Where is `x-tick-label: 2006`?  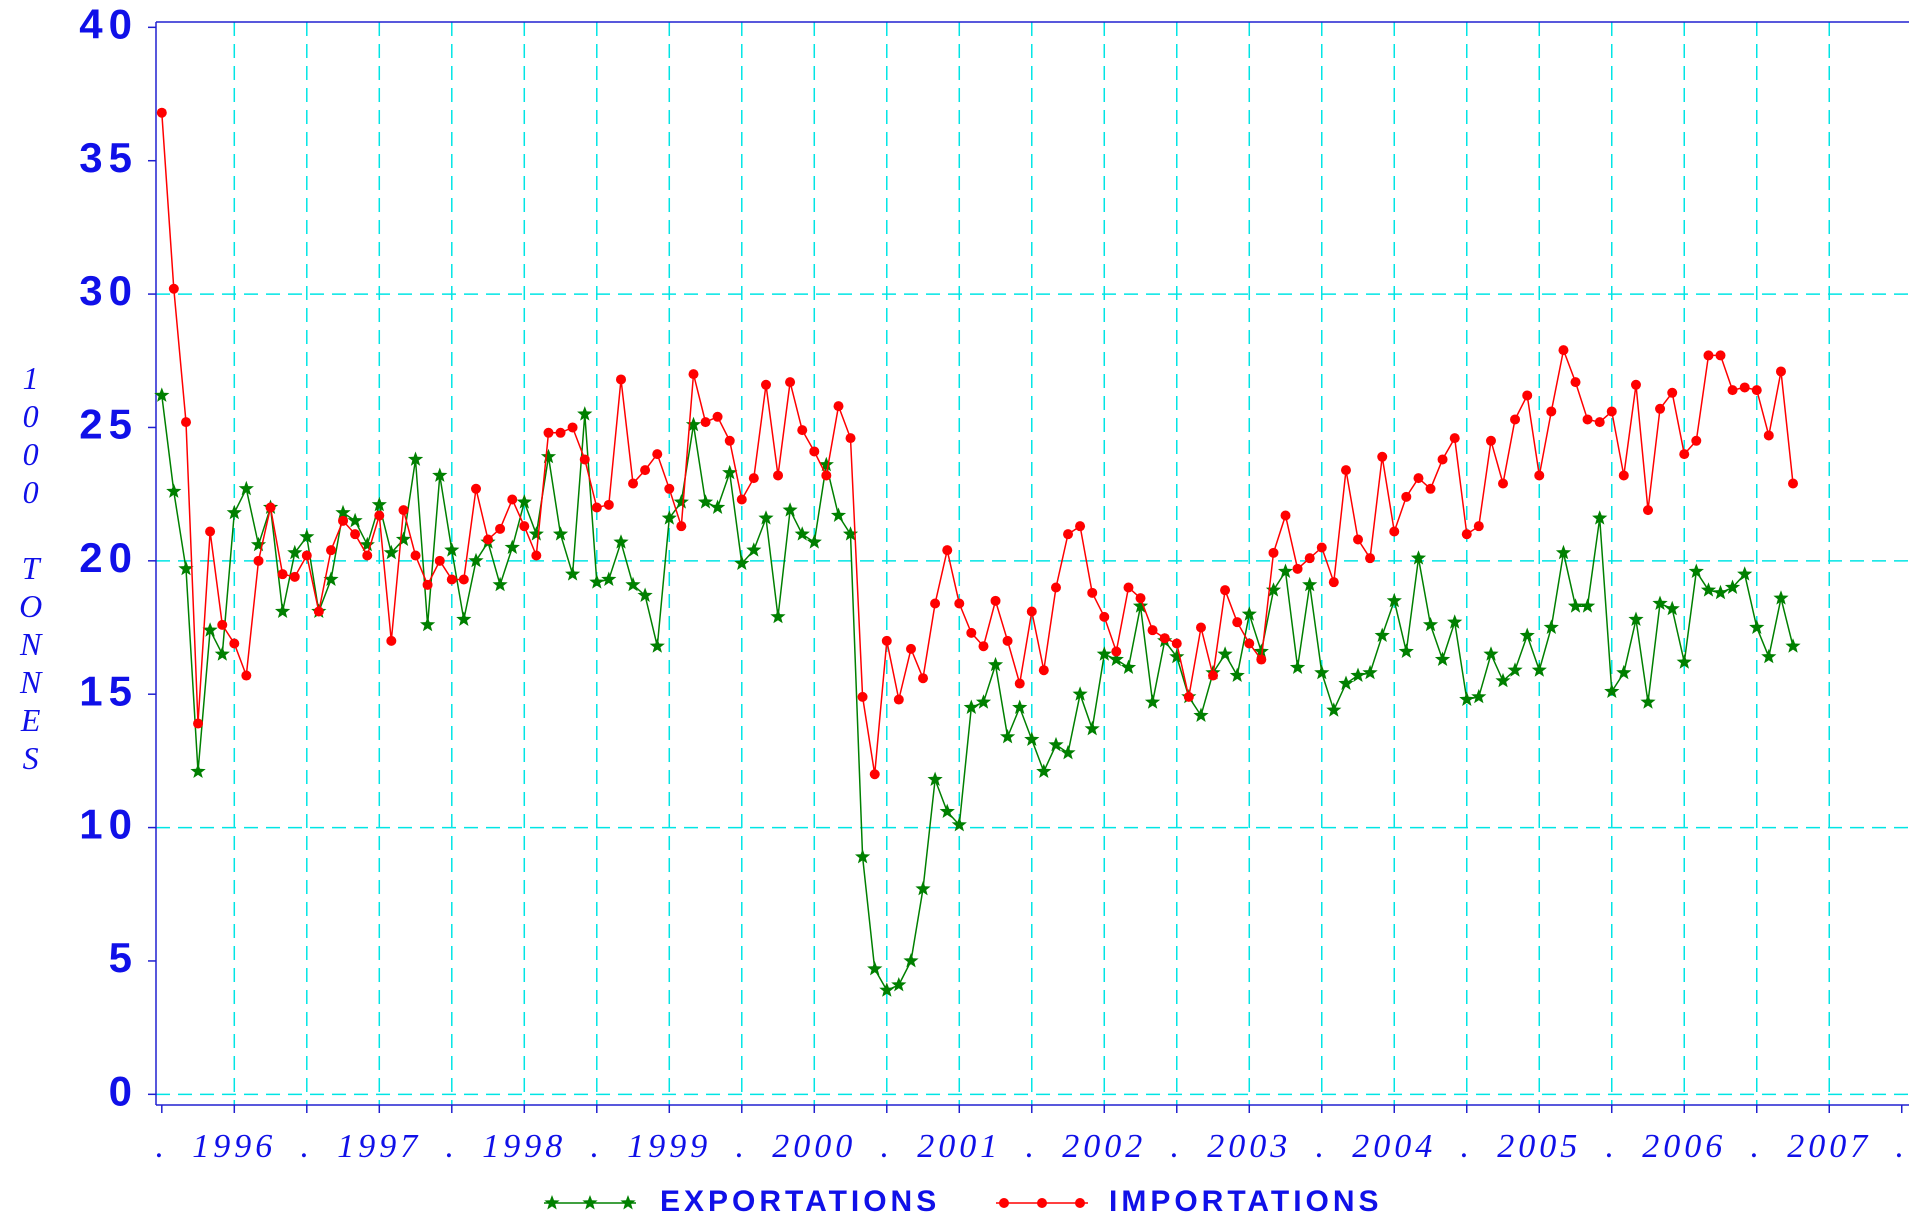 x-tick-label: 2006 is located at coordinates (1684, 1146).